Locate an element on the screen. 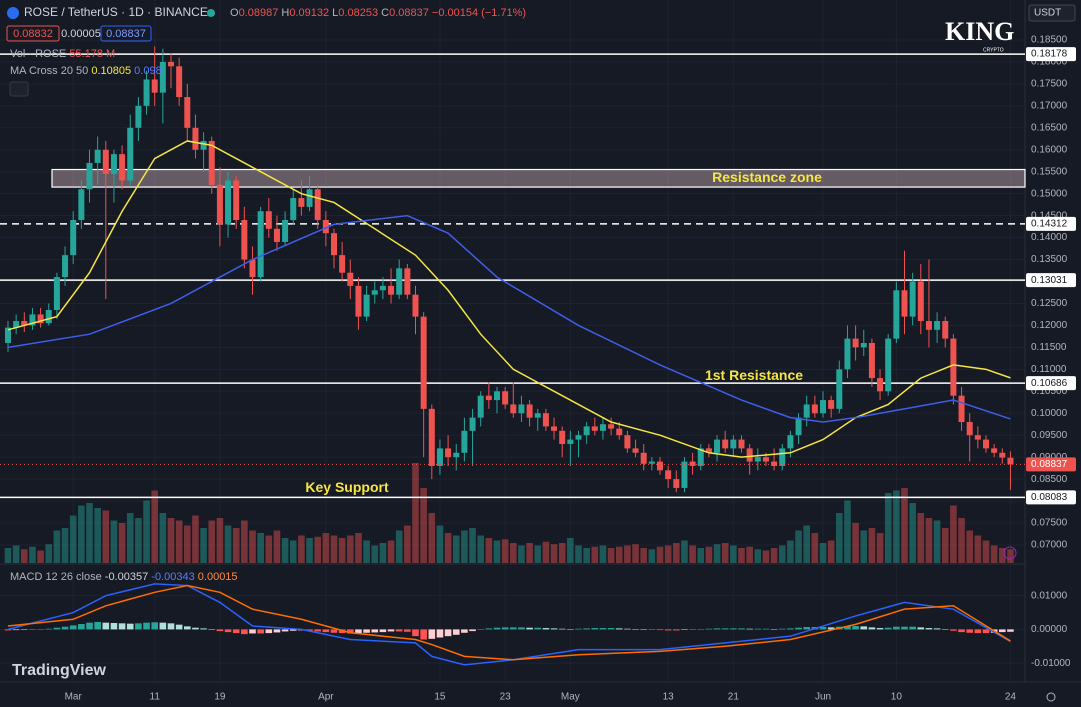  ohlc-value: 0.08837 is located at coordinates (409, 13).